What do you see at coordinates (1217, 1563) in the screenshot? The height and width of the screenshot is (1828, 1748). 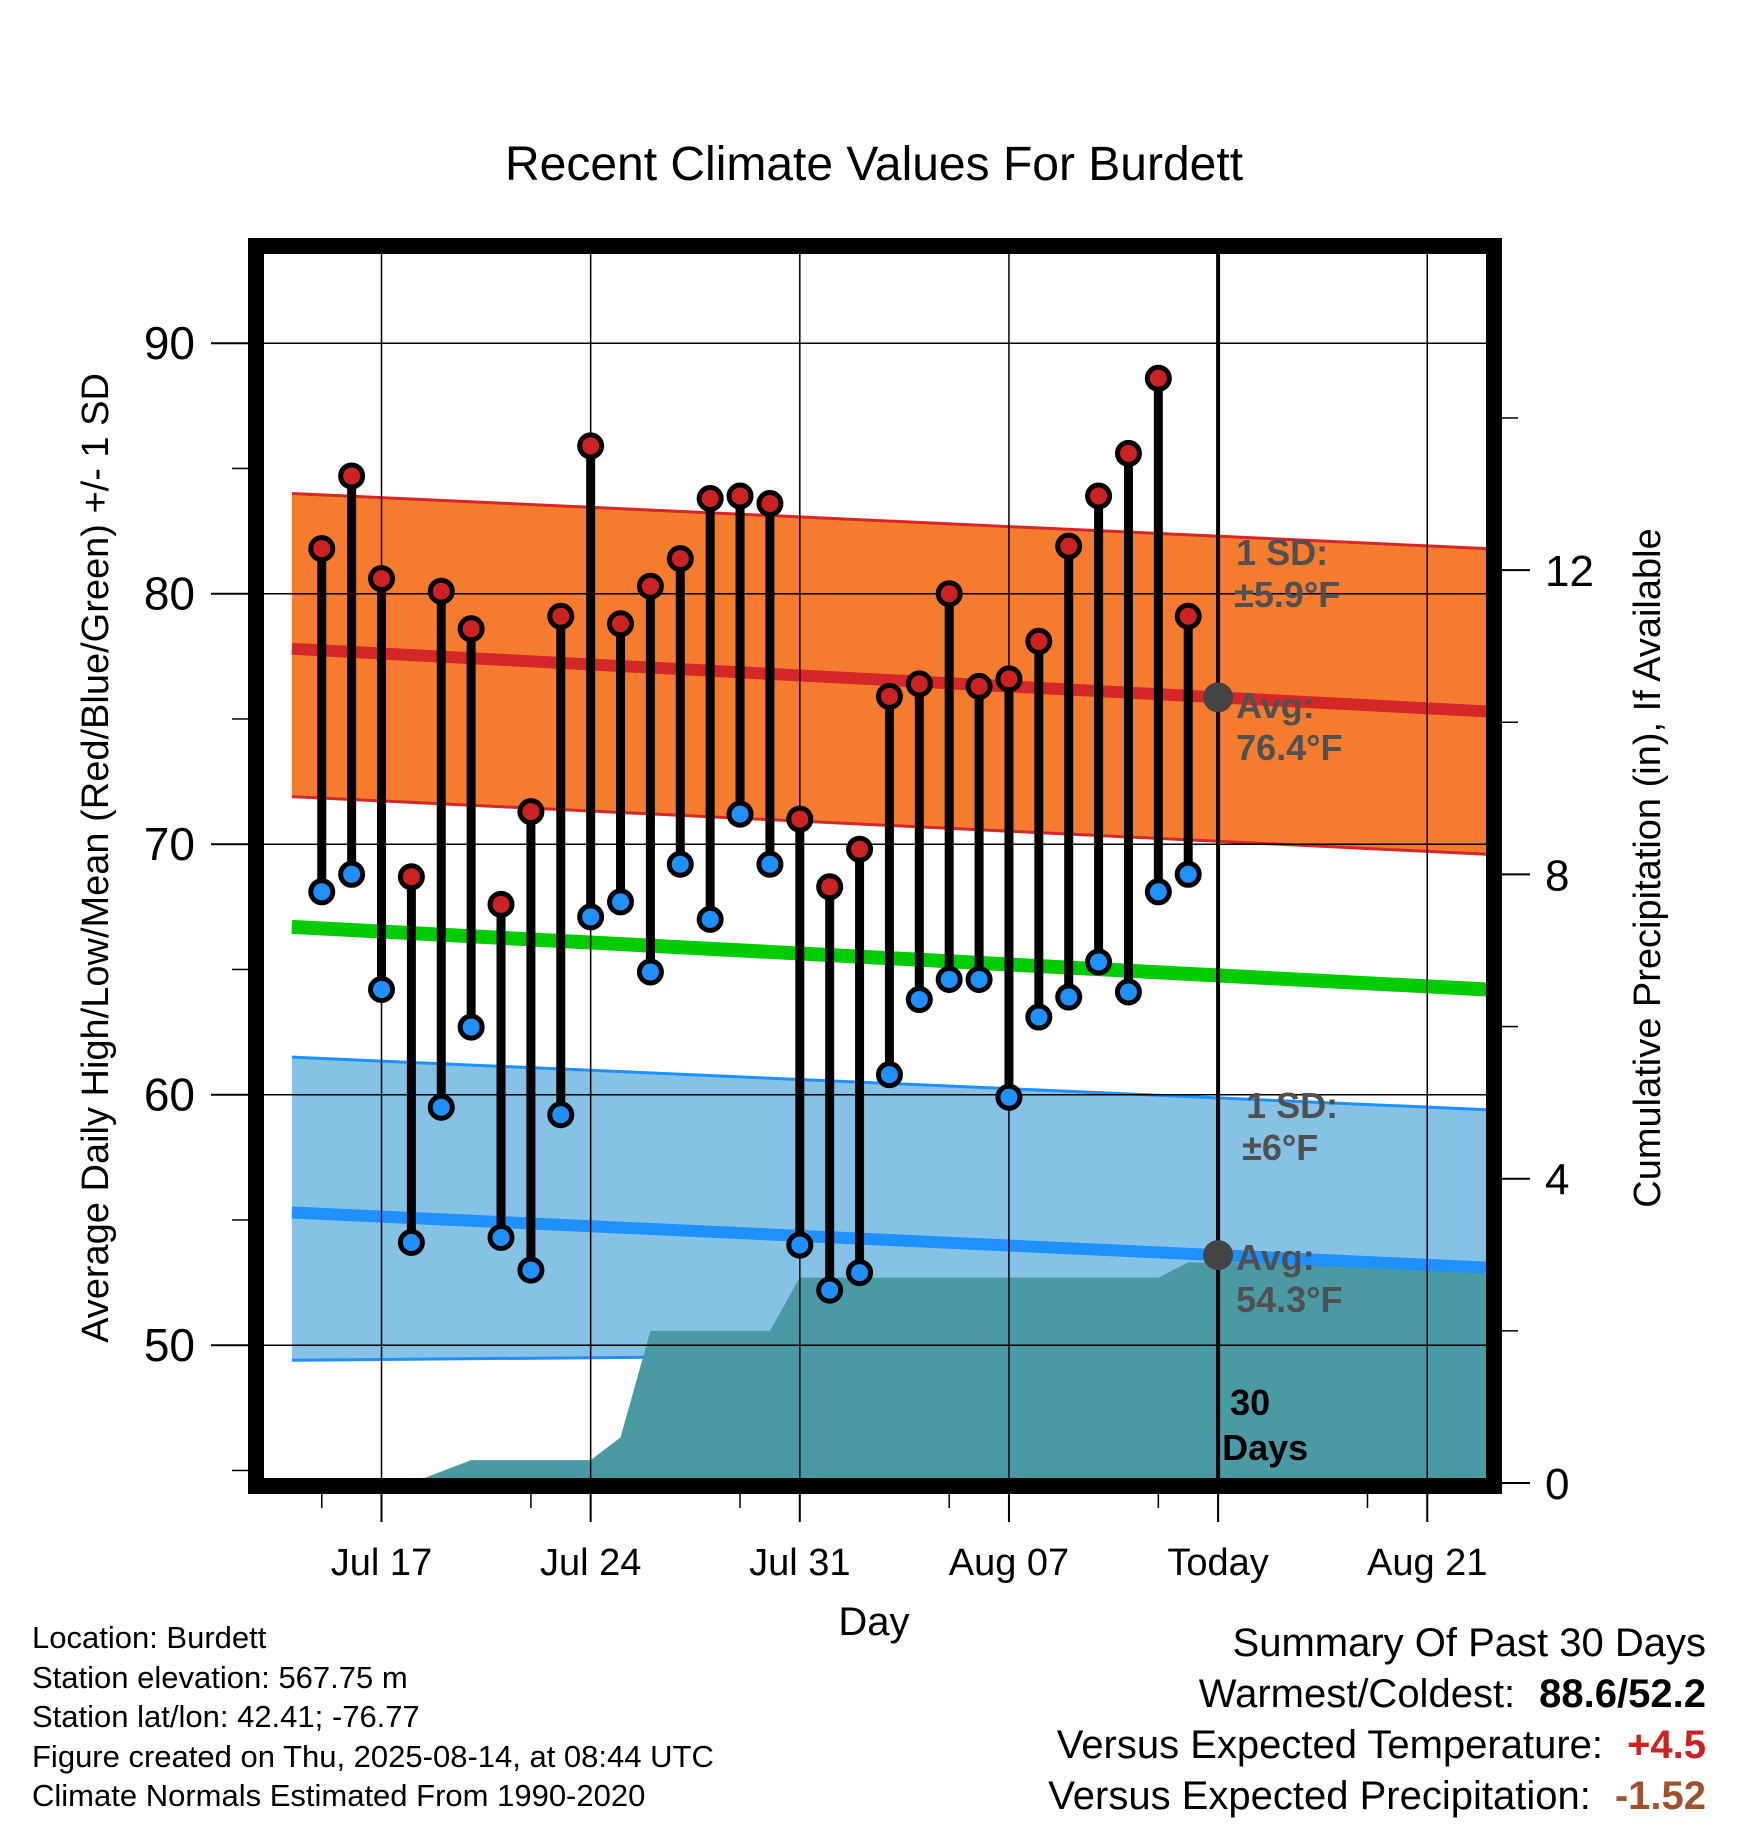 I see `x-tick-label: Today` at bounding box center [1217, 1563].